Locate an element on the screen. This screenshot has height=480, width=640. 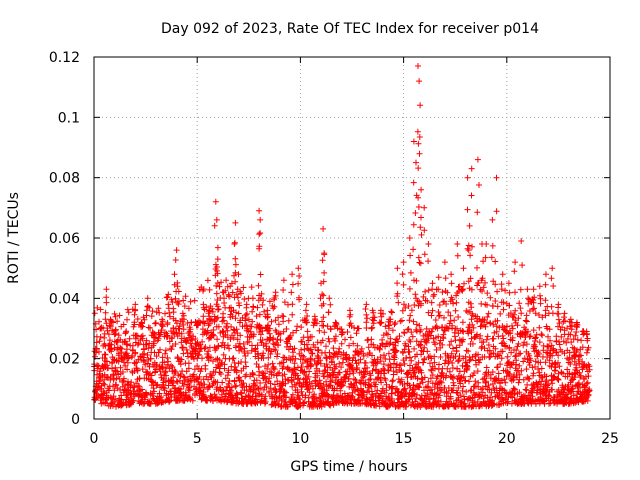
x-tick-label: 5 is located at coordinates (197, 439).